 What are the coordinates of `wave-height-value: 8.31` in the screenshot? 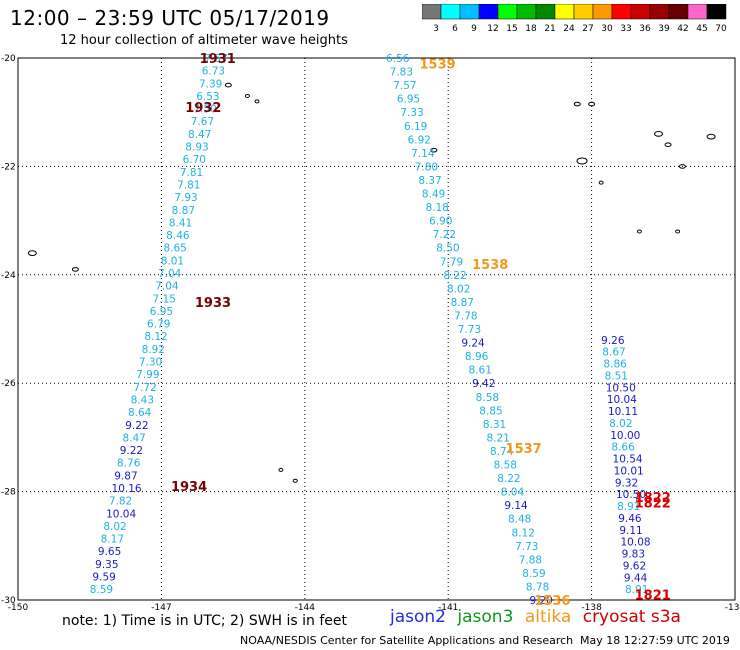 It's located at (494, 425).